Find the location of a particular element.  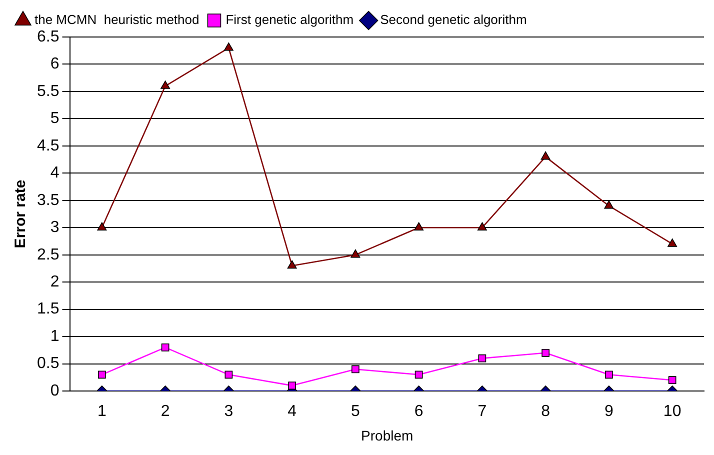

y-tick-label: 4.5 is located at coordinates (48, 145).